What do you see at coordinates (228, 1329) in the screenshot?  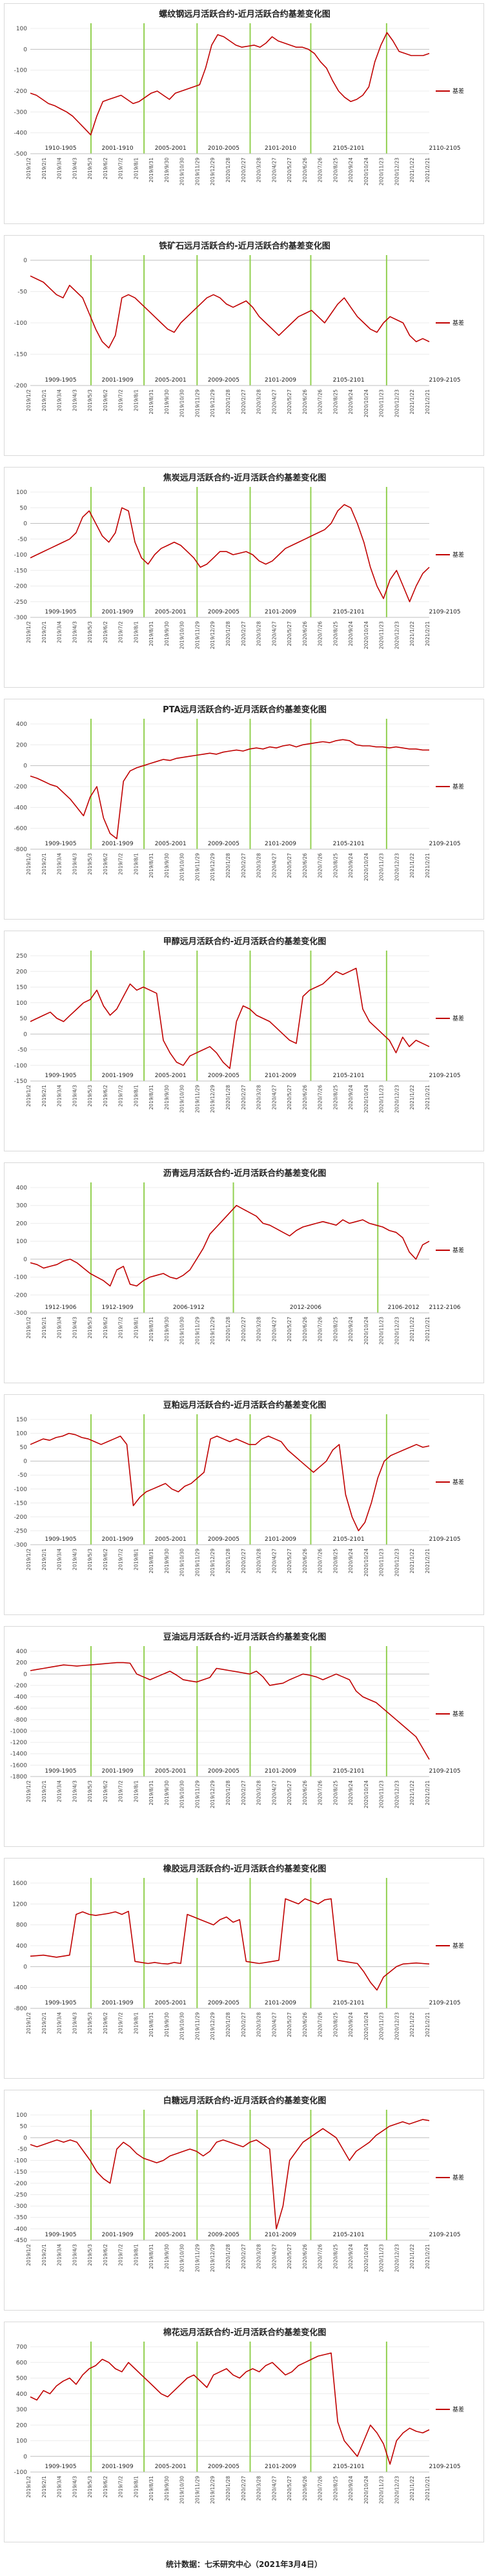 I see `x-tick-label: 2020/1/28` at bounding box center [228, 1329].